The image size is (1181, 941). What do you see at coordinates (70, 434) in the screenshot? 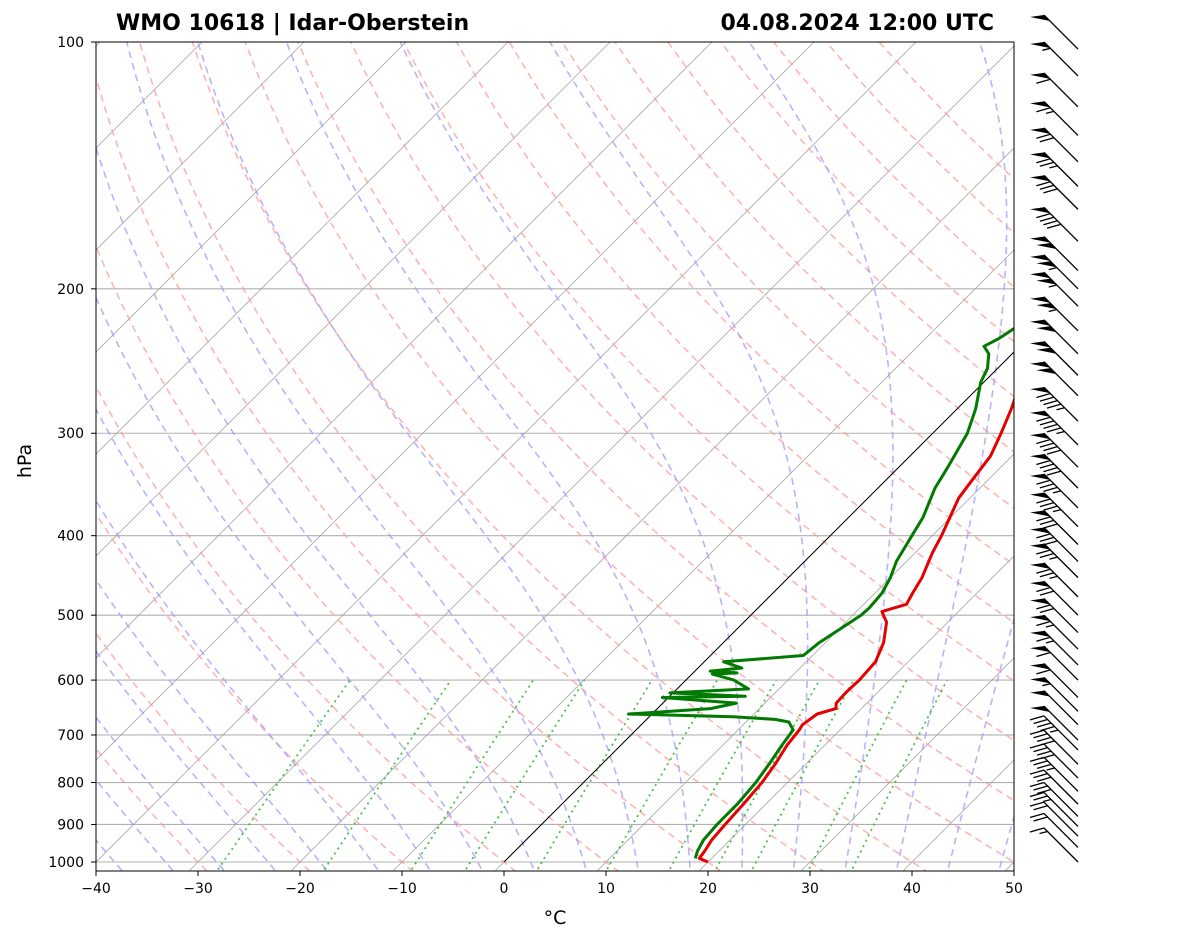
I see `y-tick-label: 300` at bounding box center [70, 434].